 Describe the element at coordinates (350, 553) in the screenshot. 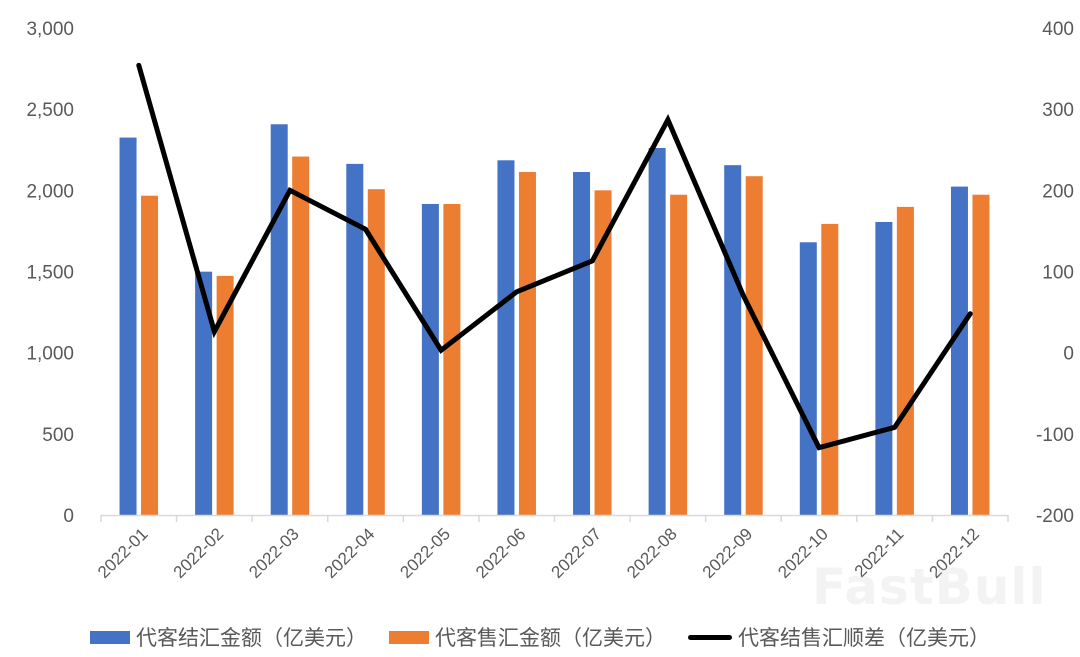

I see `x-tick-label: 2022-04` at that location.